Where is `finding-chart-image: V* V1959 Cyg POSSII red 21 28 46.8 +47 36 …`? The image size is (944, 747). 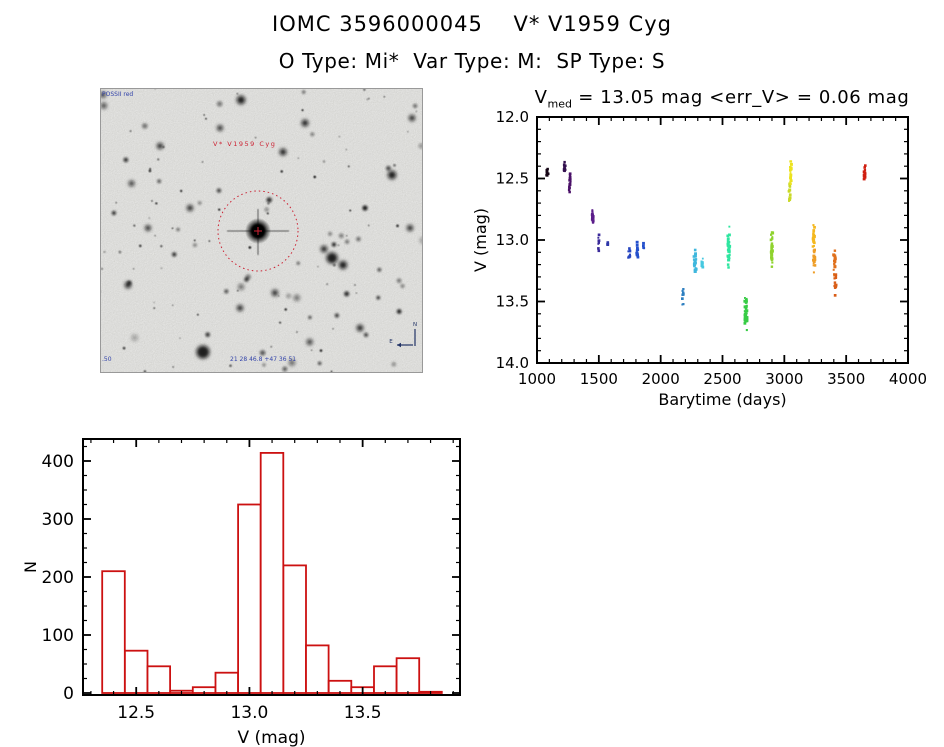
finding-chart-image: V* V1959 Cyg POSSII red 21 28 46.8 +47 36 … is located at coordinates (261, 230).